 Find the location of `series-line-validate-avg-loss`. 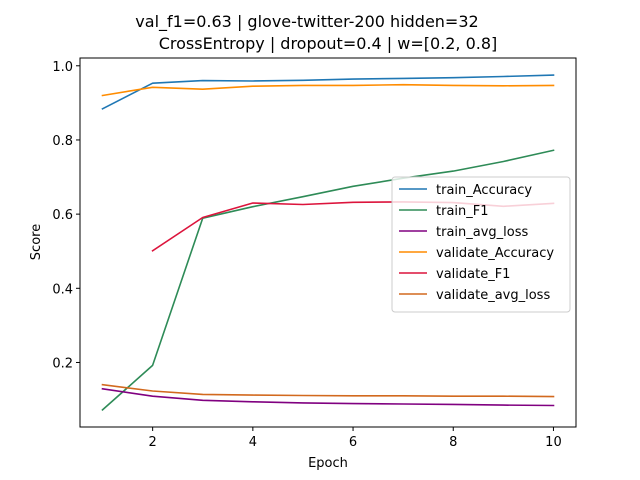

series-line-validate-avg-loss is located at coordinates (328, 390).